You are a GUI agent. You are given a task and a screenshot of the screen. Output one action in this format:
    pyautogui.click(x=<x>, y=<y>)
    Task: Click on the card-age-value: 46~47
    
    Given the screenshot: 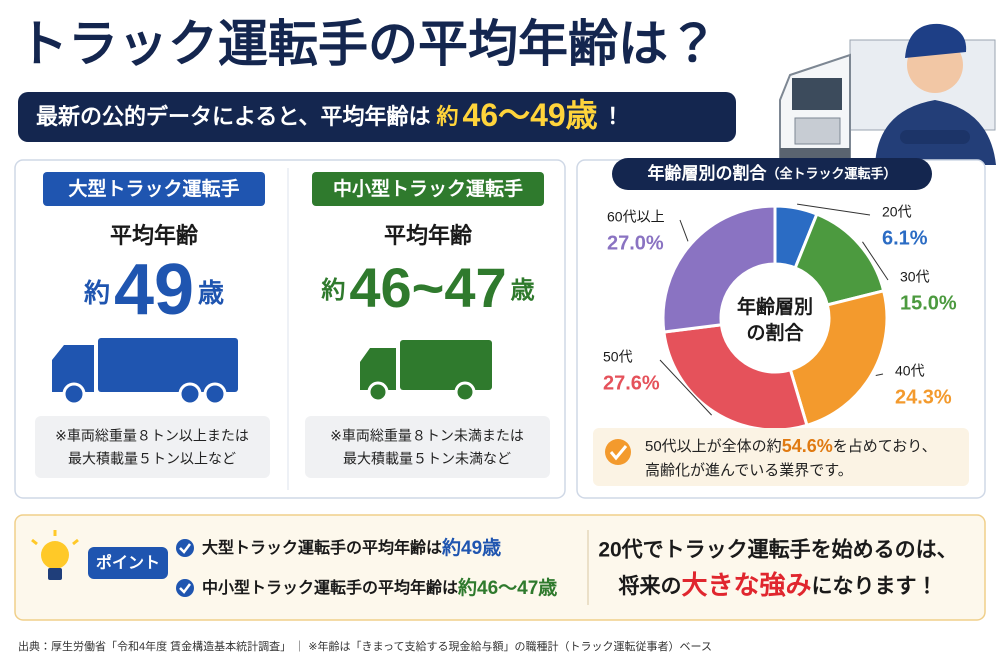 What is the action you would take?
    pyautogui.click(x=427, y=287)
    